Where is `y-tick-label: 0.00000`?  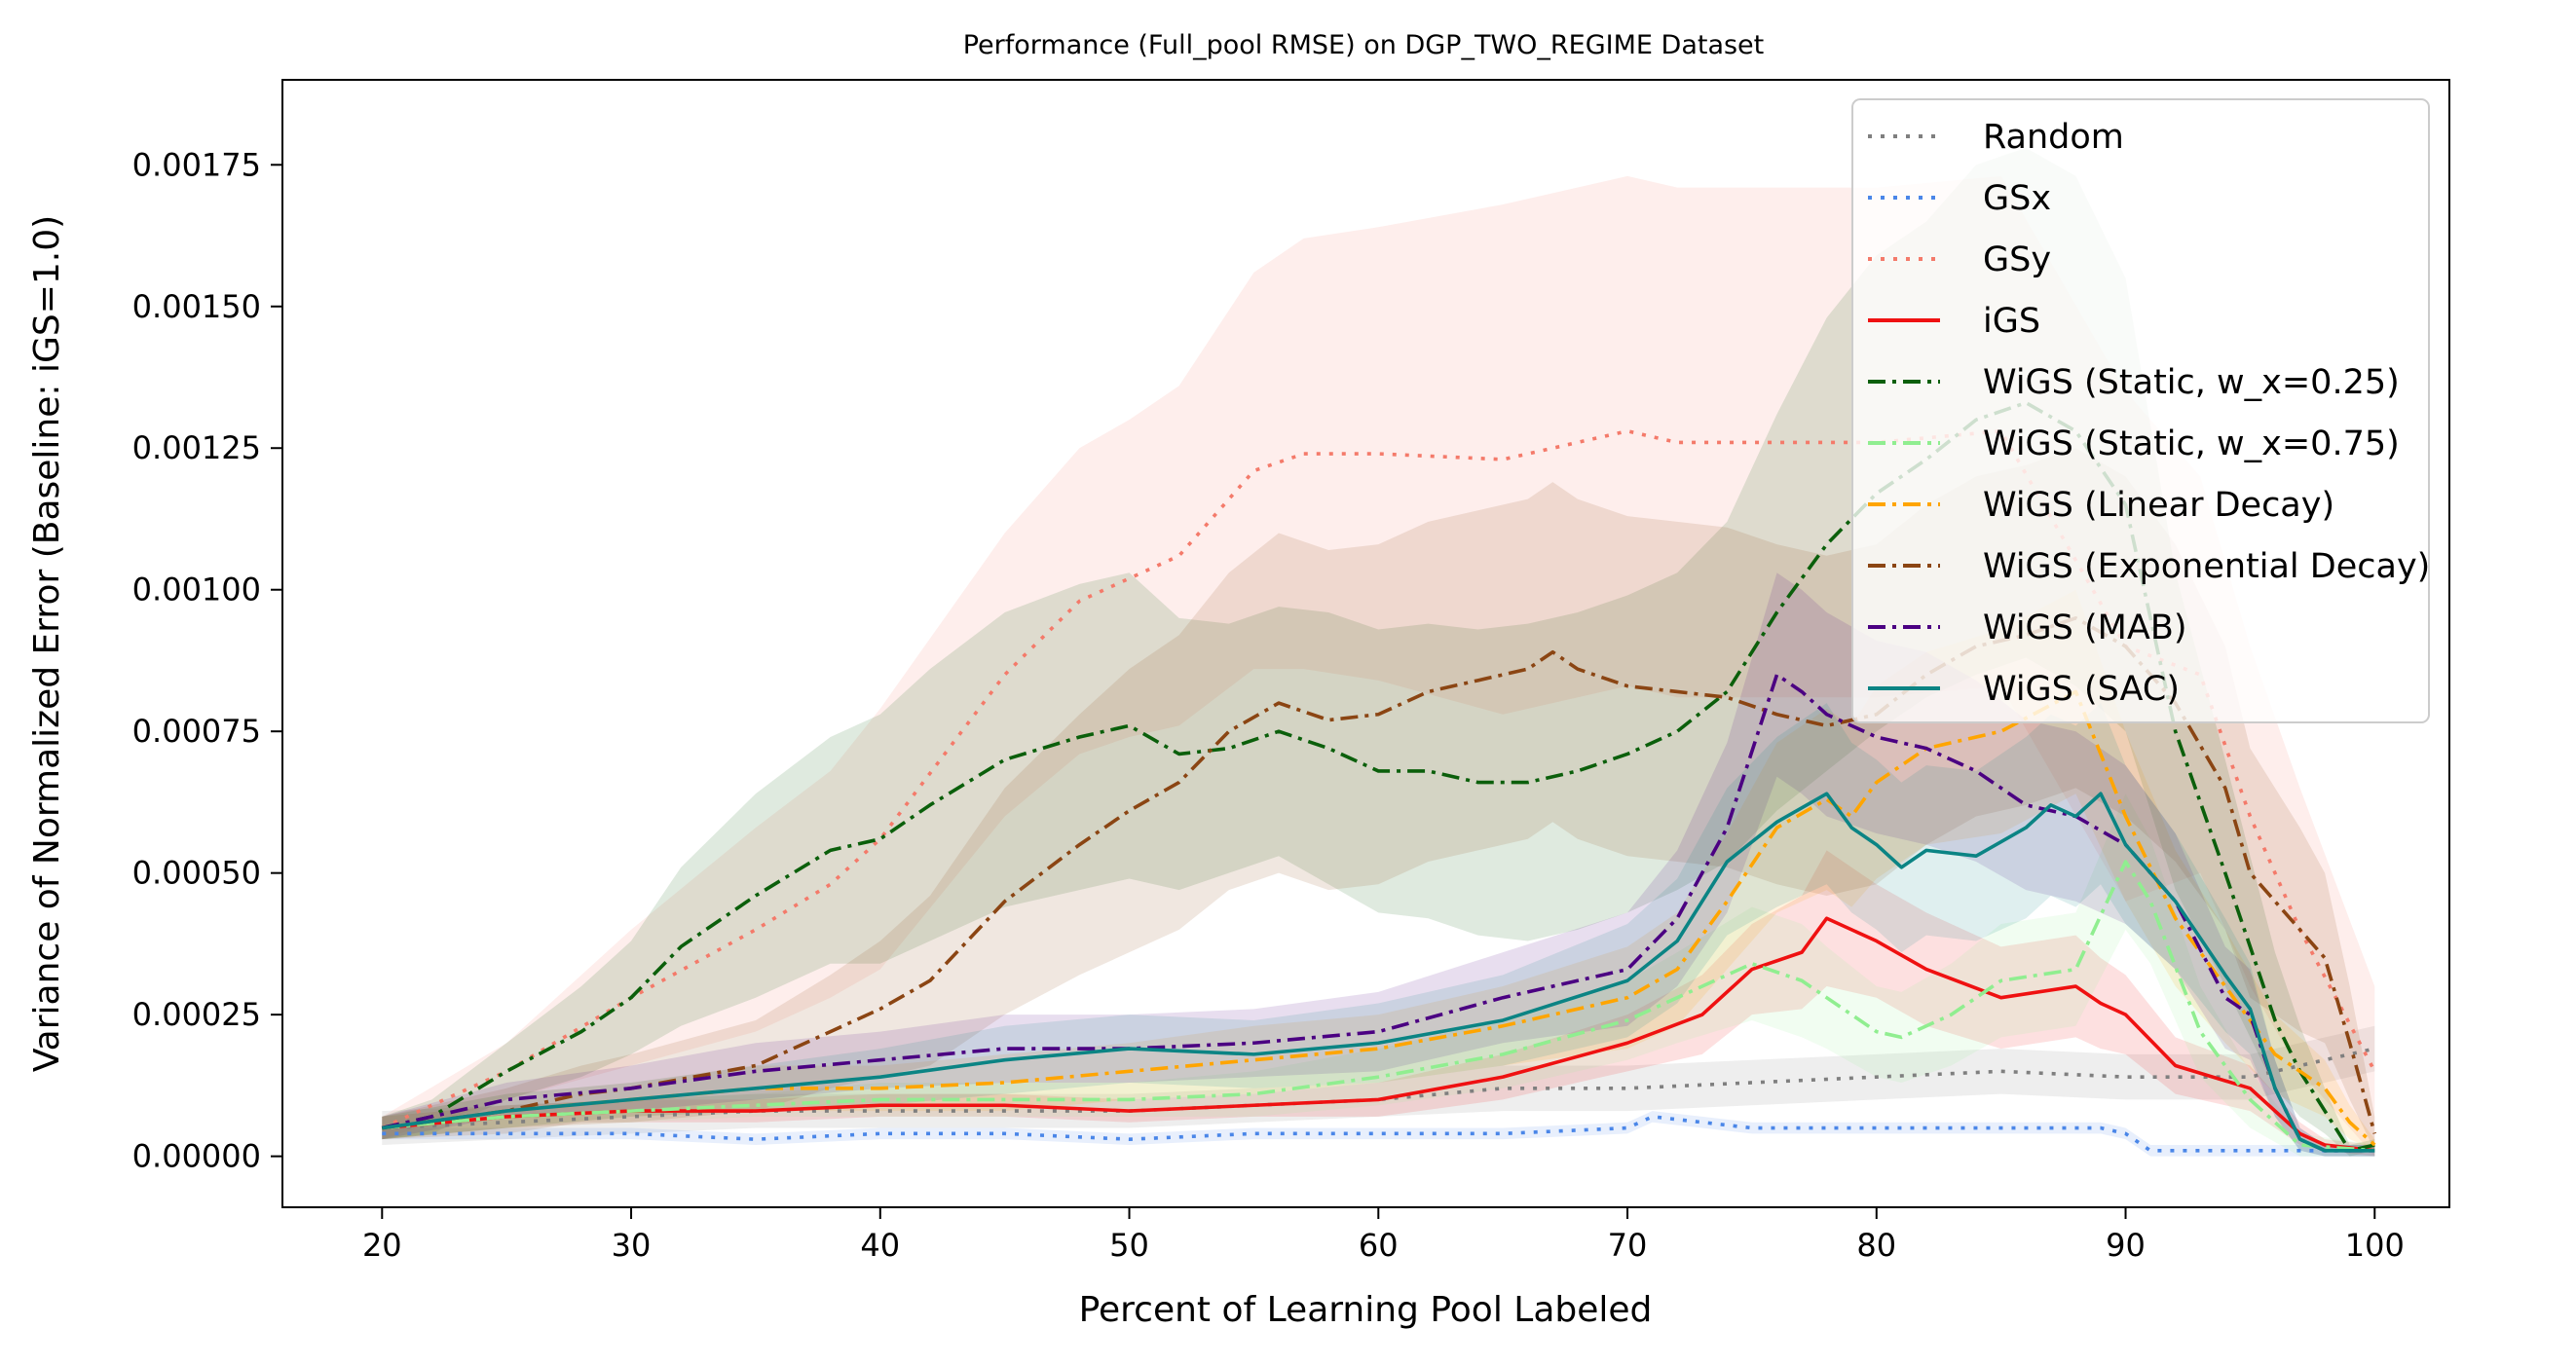
y-tick-label: 0.00000 is located at coordinates (196, 1156).